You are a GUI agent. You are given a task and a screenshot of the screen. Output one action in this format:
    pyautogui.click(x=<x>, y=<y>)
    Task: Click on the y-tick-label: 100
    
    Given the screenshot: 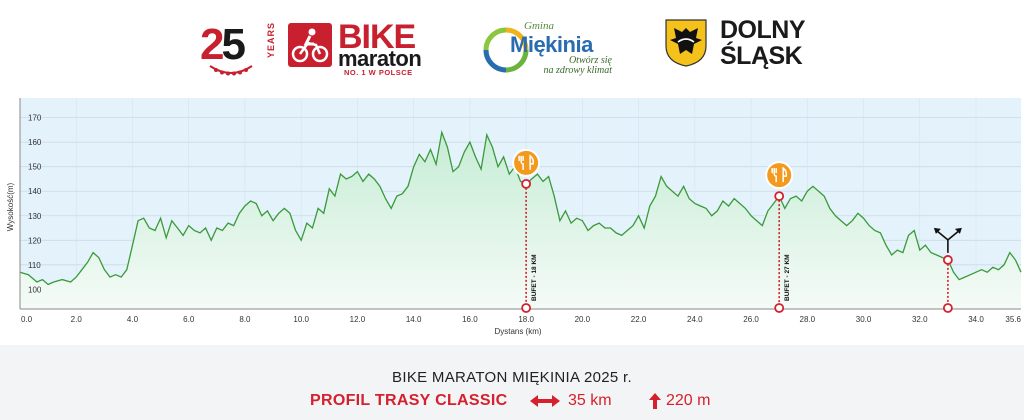 What is the action you would take?
    pyautogui.click(x=35, y=289)
    